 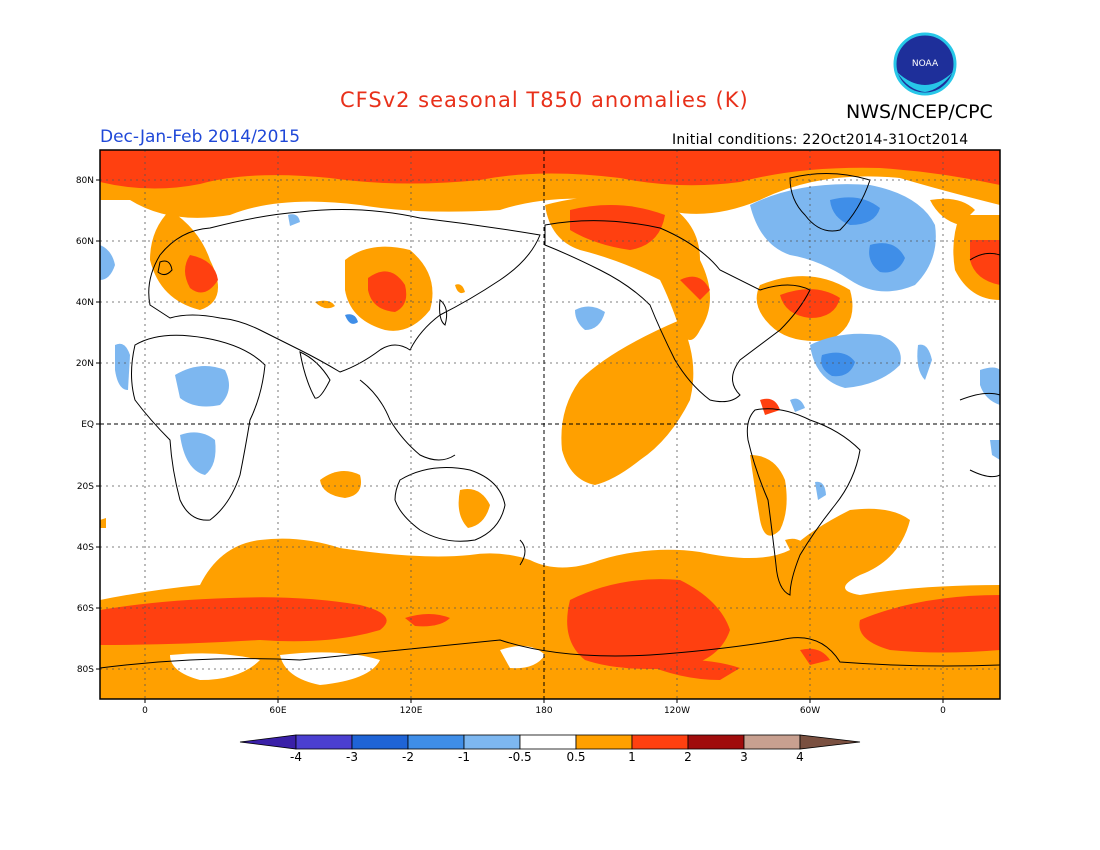 I want to click on colorbar-label: -0.5, so click(x=519, y=757).